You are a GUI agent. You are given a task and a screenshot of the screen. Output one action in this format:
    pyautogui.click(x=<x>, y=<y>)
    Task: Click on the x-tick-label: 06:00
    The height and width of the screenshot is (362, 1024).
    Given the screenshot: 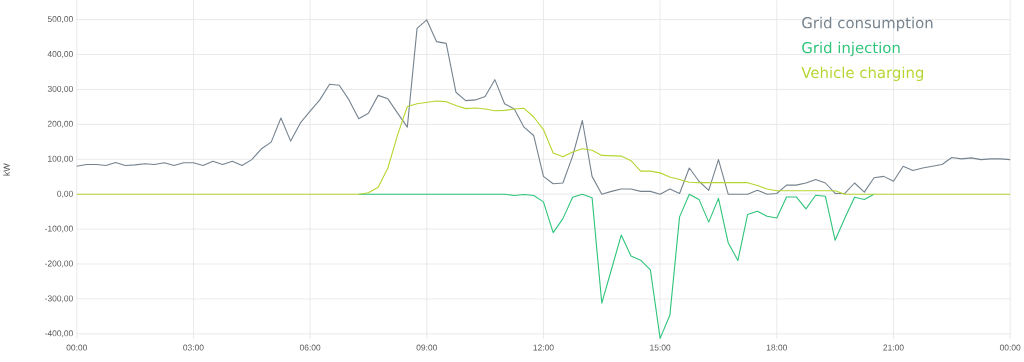 What is the action you would take?
    pyautogui.click(x=310, y=347)
    